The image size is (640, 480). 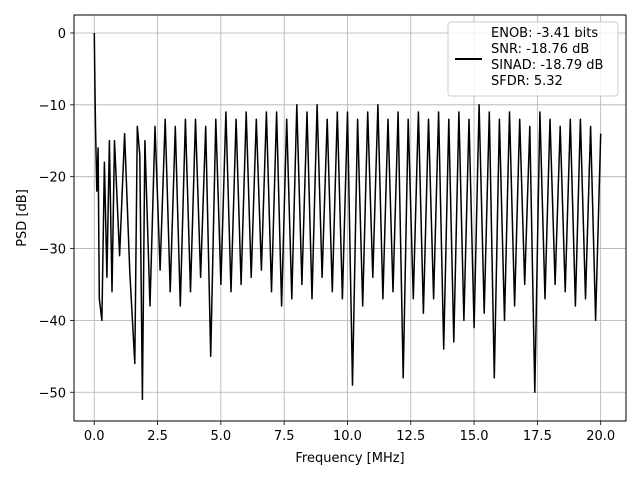 I want to click on x-tick-label: 7.5, so click(x=284, y=436).